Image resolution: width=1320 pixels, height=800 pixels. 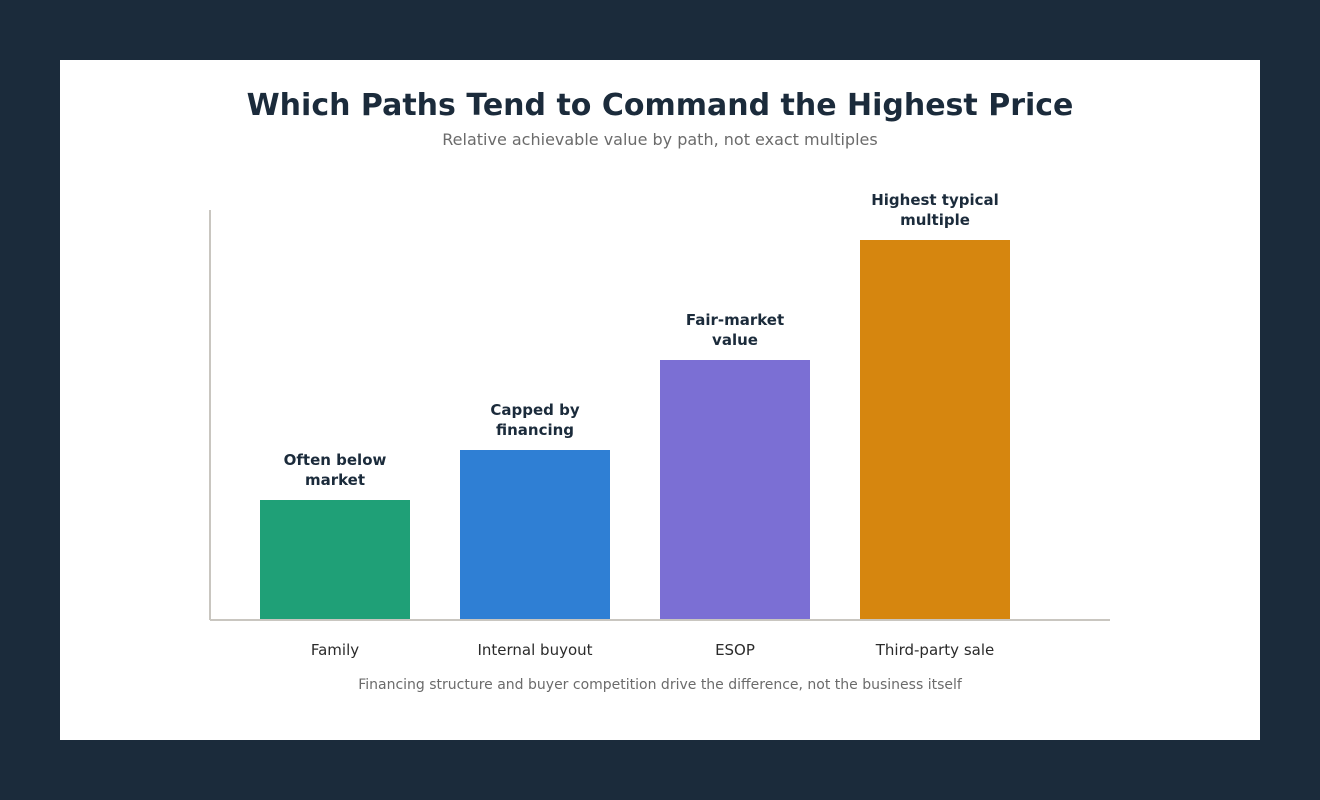 I want to click on bar-esop, so click(x=735, y=490).